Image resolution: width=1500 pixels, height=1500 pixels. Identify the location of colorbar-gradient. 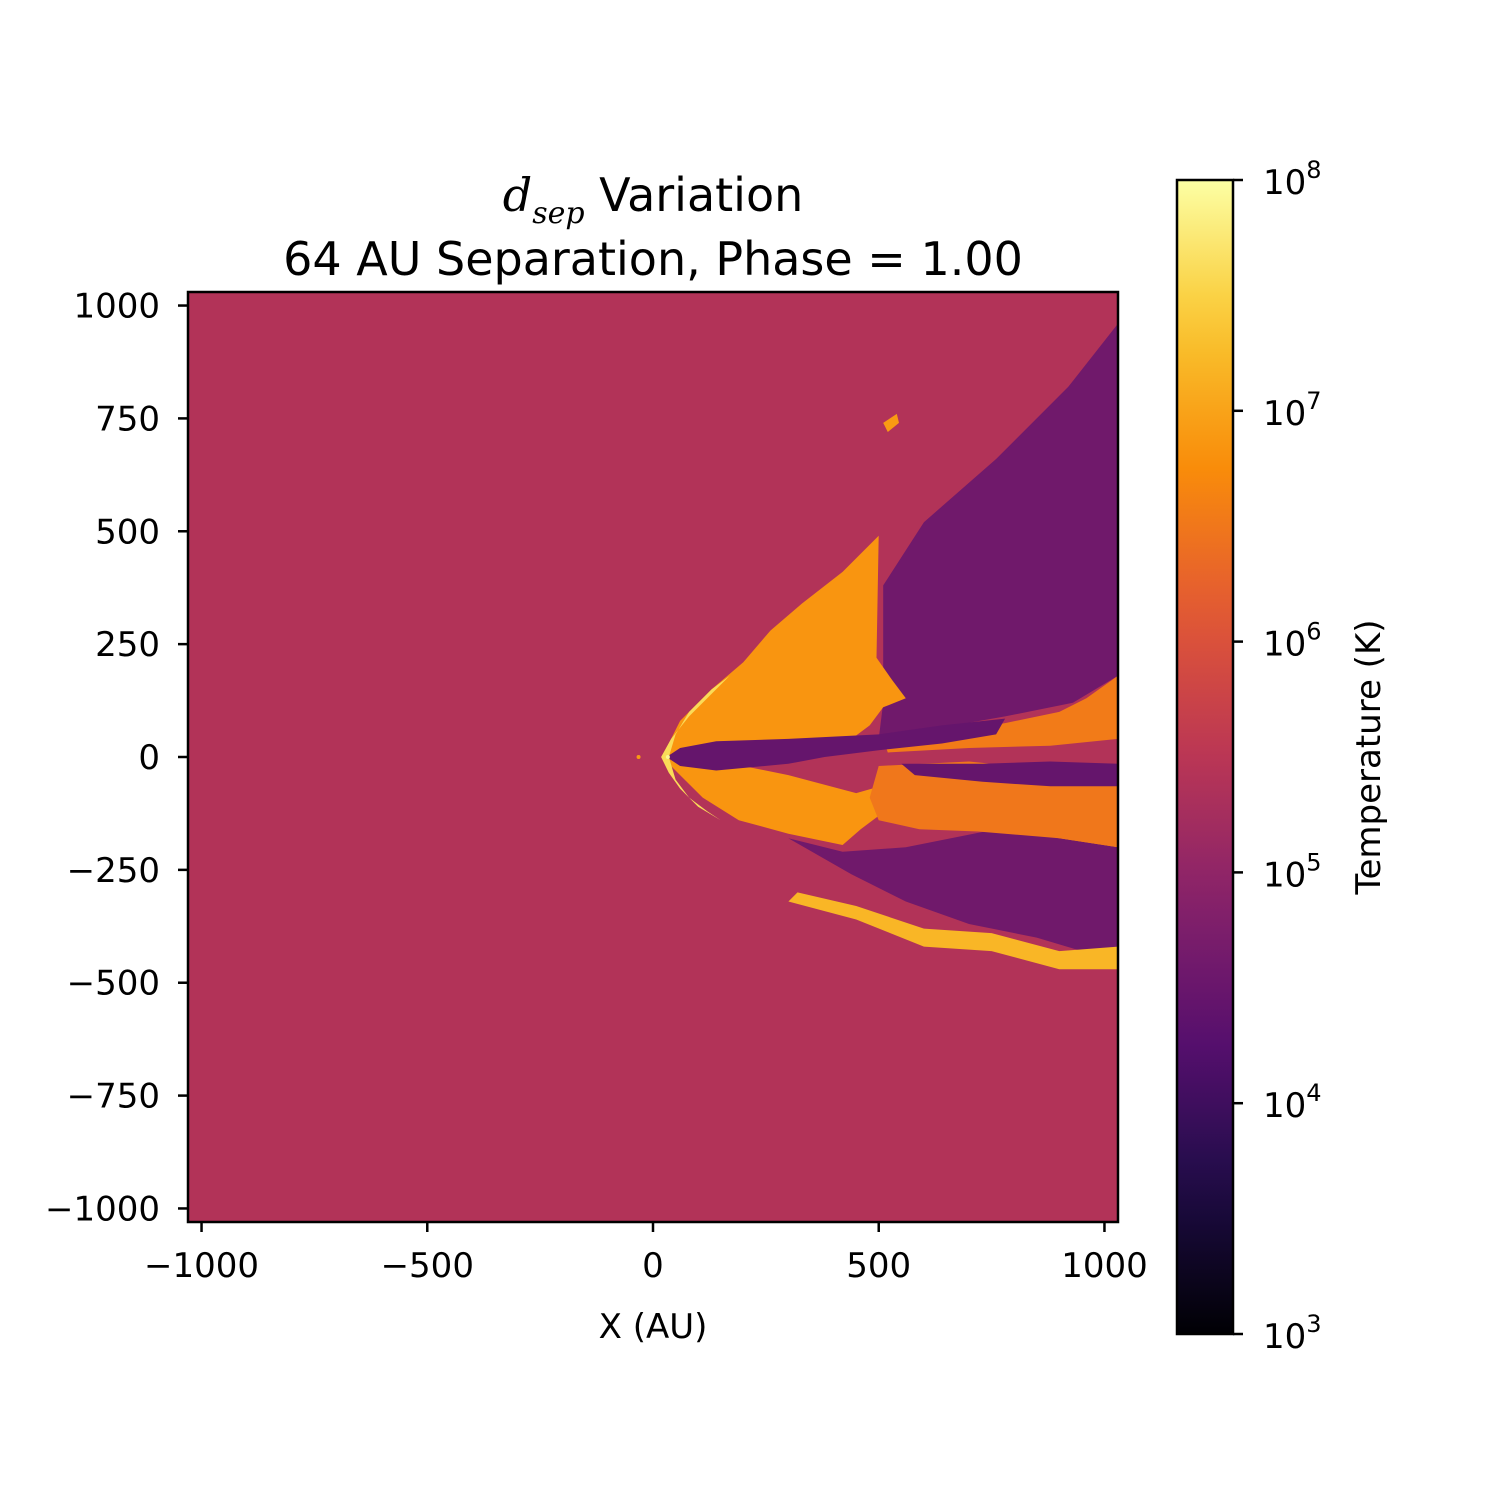
(1205, 757).